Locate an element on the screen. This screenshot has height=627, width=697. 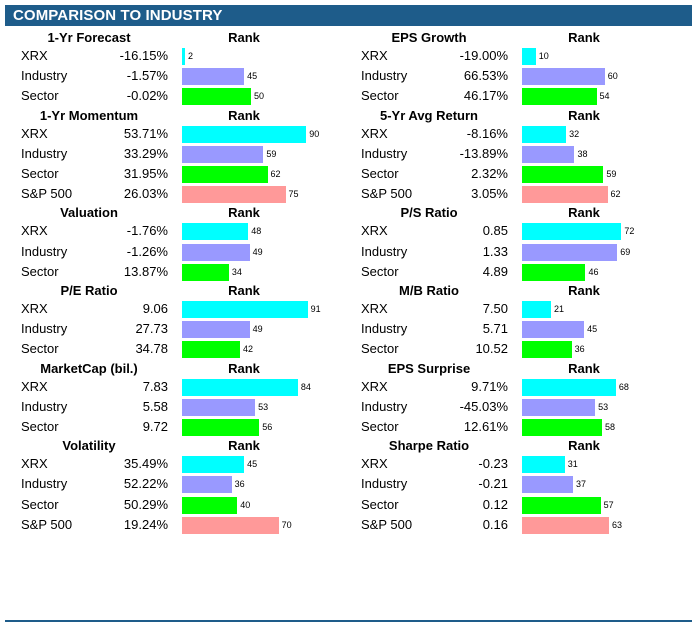
table-row: Sector 13.87% 34 is located at coordinates (175, 272).